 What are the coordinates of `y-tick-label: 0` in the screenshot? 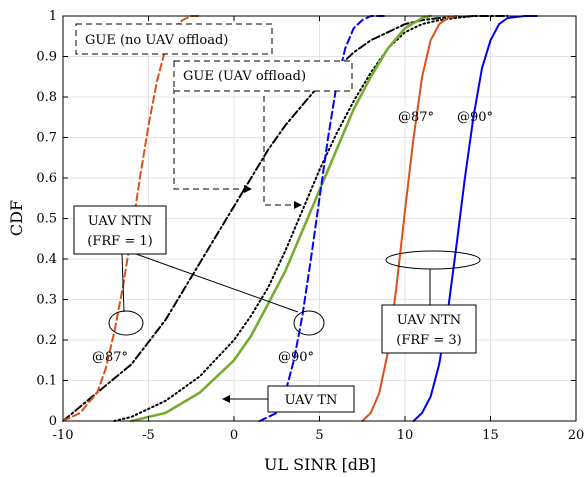 It's located at (53, 421).